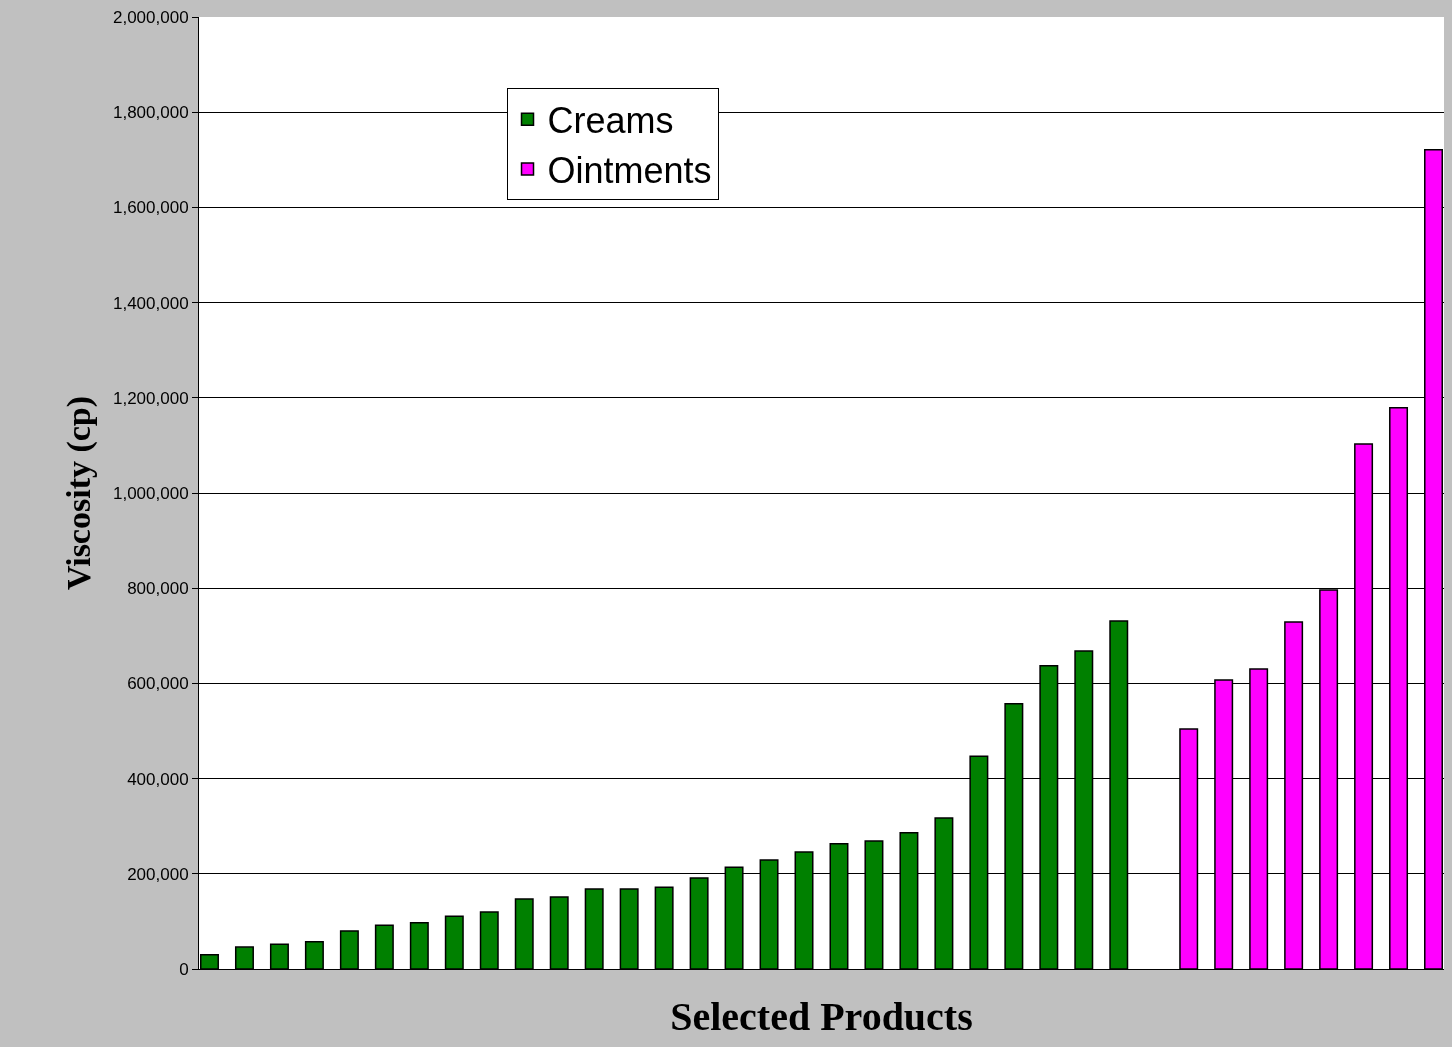 The height and width of the screenshot is (1047, 1452). What do you see at coordinates (610, 121) in the screenshot?
I see `legend-label: Creams` at bounding box center [610, 121].